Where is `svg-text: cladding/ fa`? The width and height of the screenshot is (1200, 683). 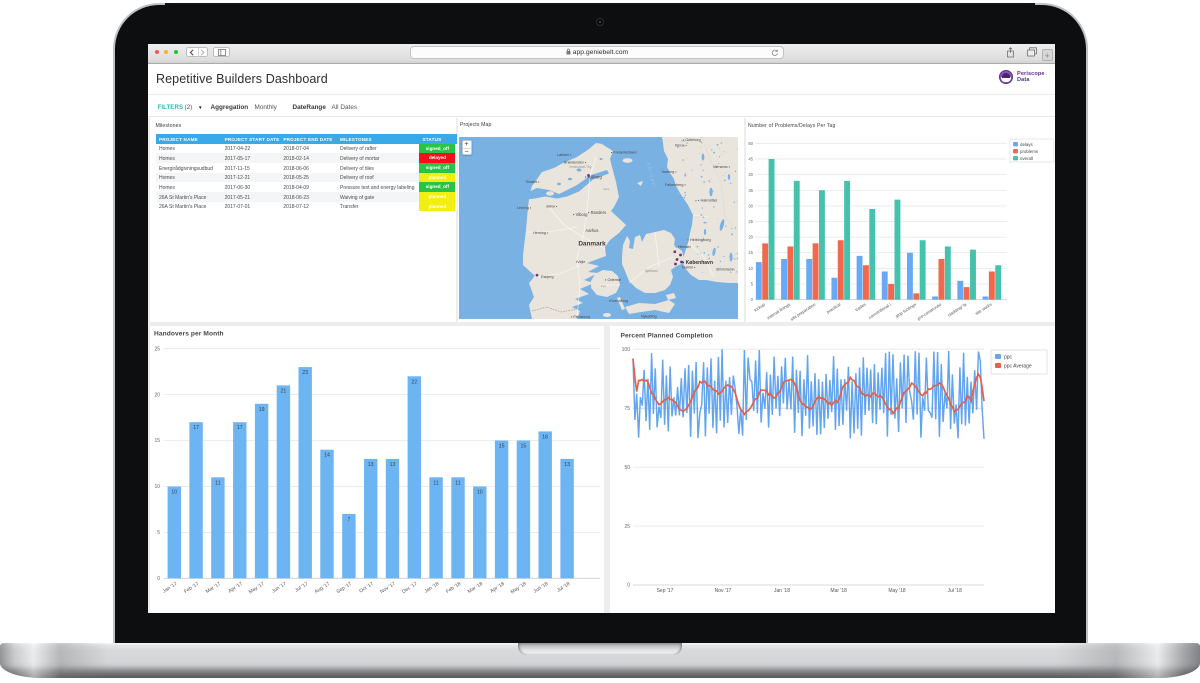
svg-text: cladding/ fa is located at coordinates (957, 309).